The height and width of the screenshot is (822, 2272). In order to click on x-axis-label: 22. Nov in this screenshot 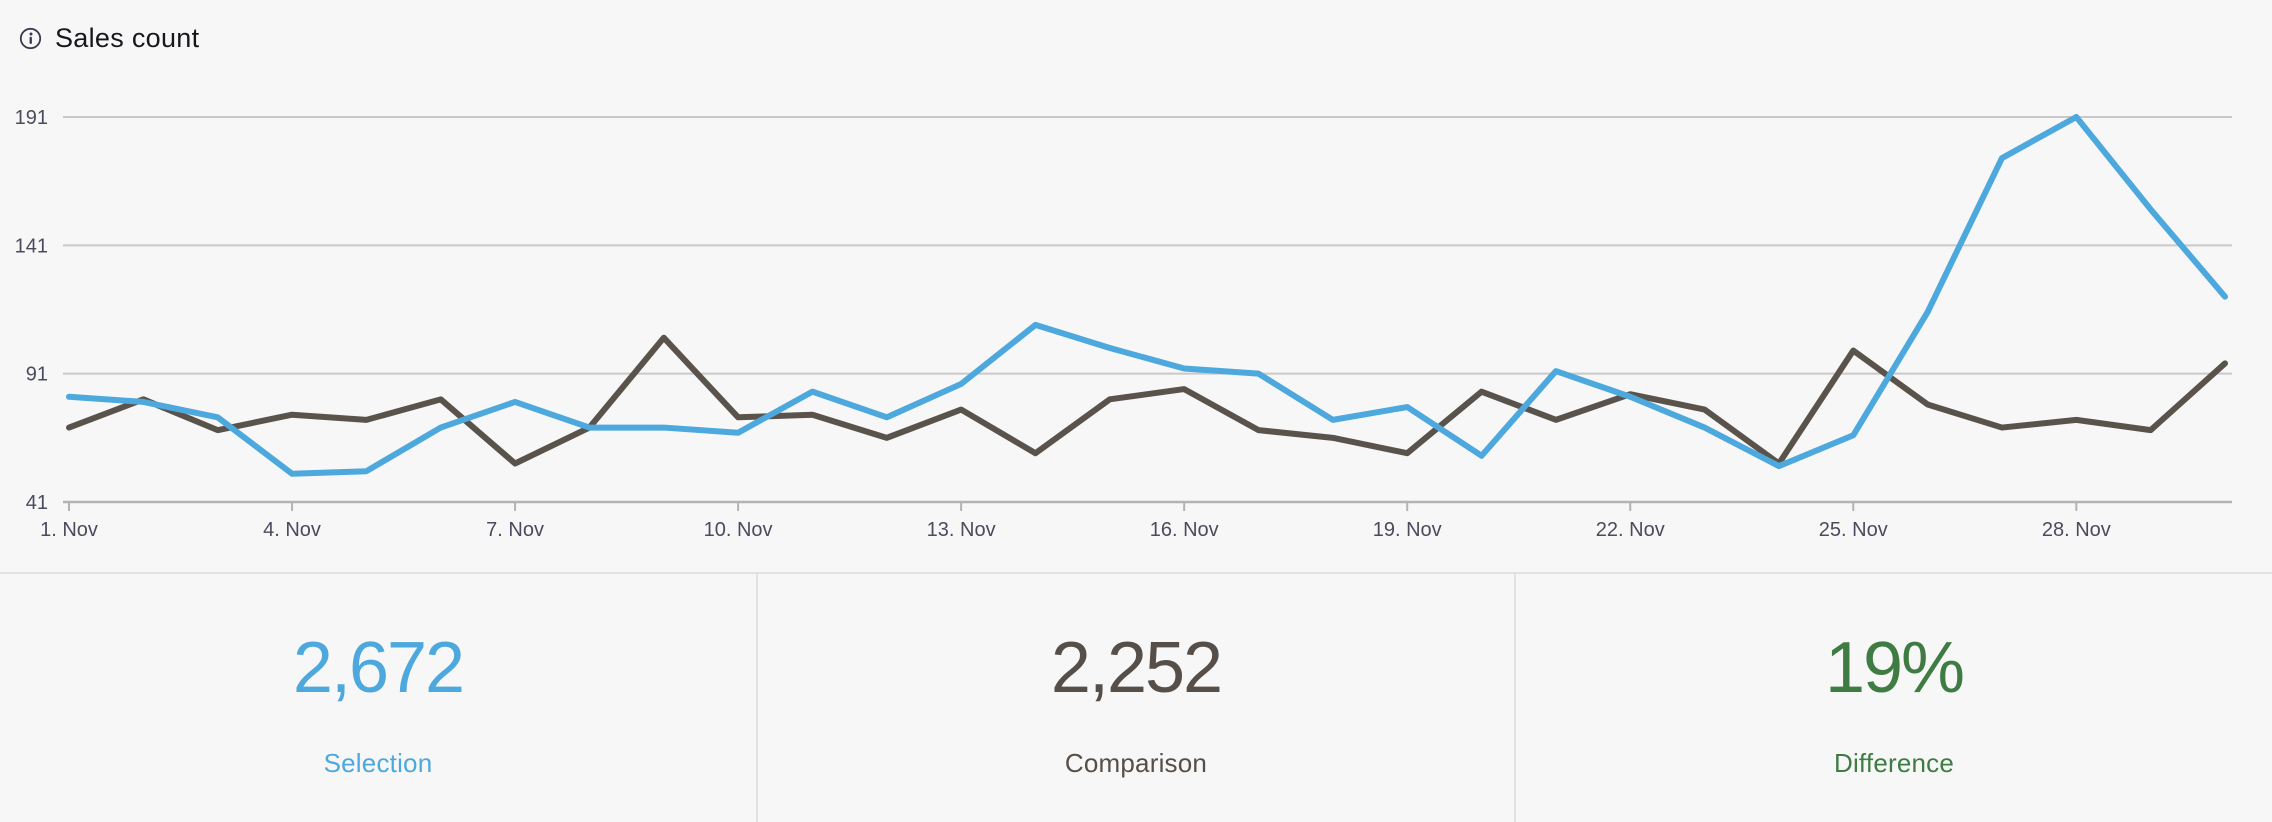, I will do `click(1630, 530)`.